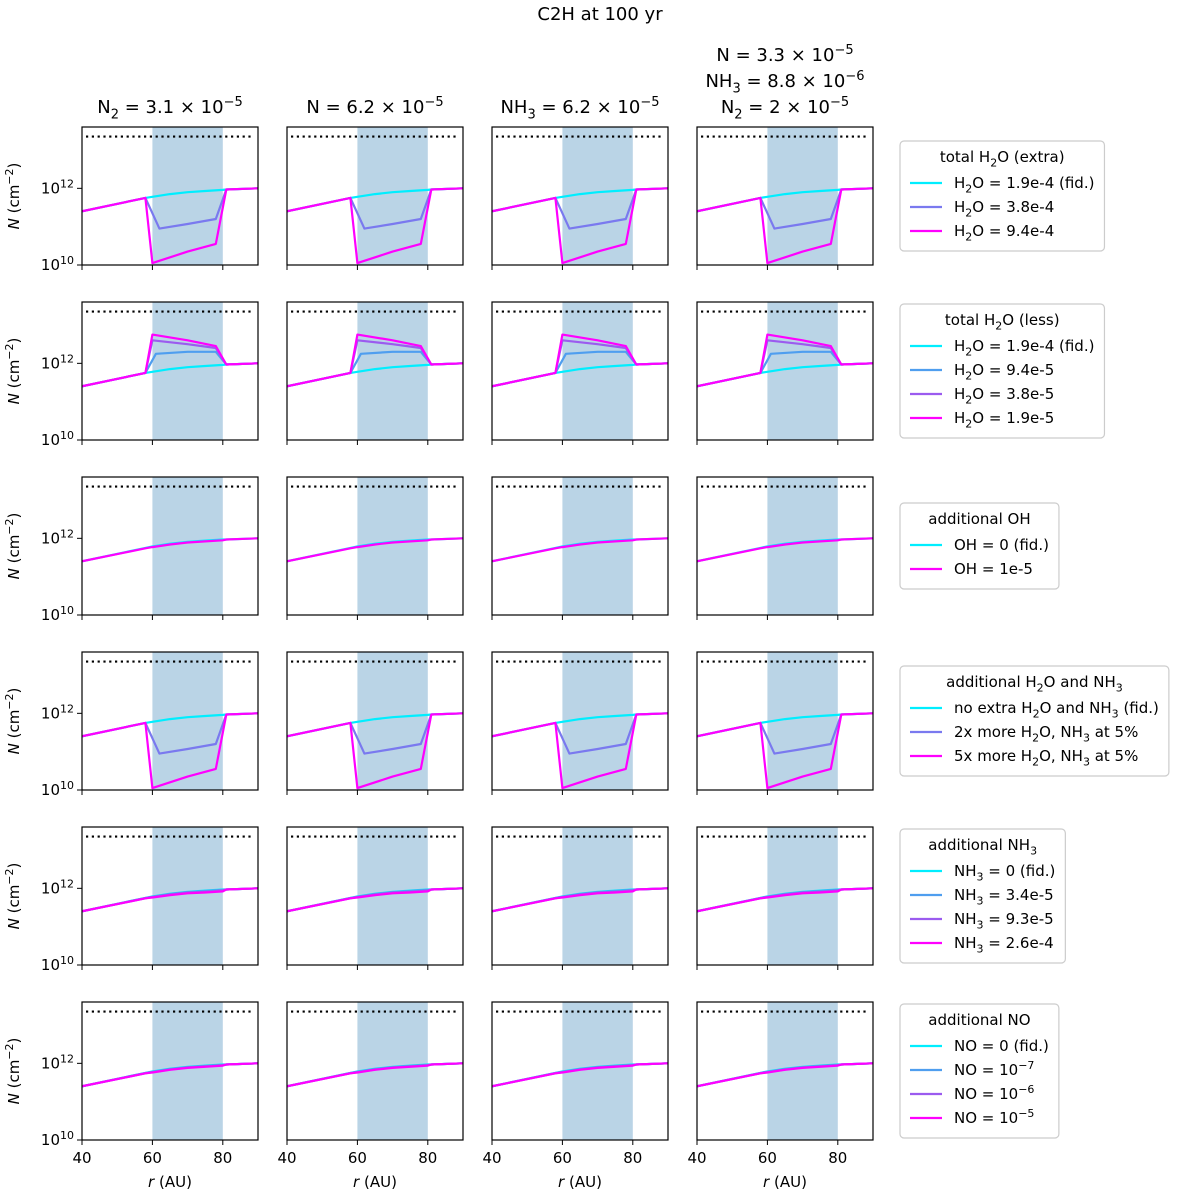 This screenshot has width=1200, height=1194. I want to click on legend-title: total H2​O (extra), so click(1002, 159).